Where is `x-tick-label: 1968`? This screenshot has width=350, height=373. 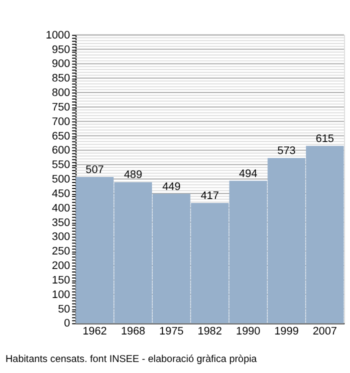 x-tick-label: 1968 is located at coordinates (133, 332).